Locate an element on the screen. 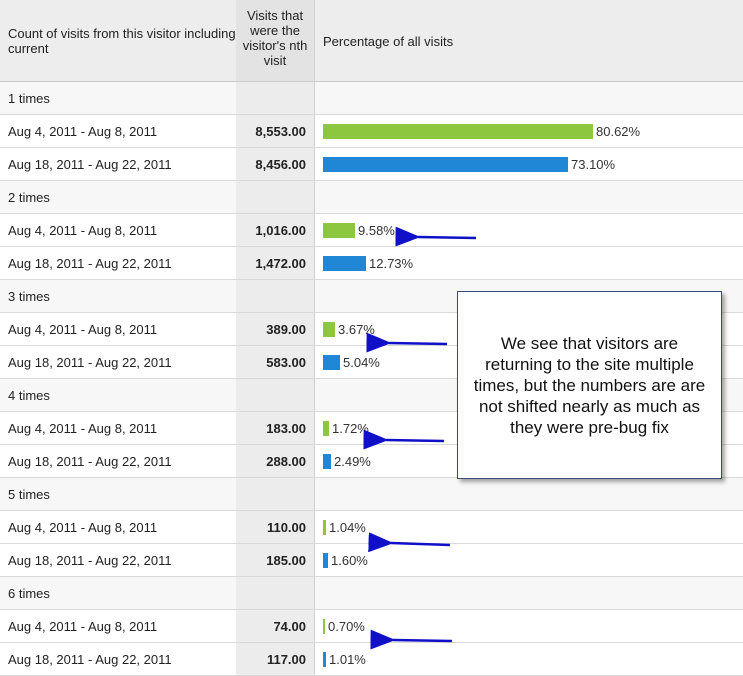  visits-cell: 110.00 is located at coordinates (275, 527).